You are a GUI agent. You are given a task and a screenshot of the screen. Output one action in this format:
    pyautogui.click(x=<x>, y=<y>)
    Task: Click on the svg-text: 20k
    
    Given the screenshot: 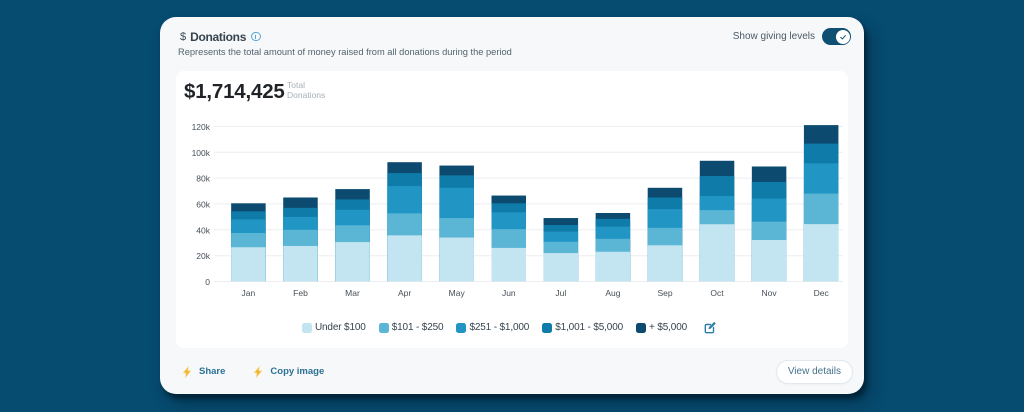 What is the action you would take?
    pyautogui.click(x=203, y=256)
    